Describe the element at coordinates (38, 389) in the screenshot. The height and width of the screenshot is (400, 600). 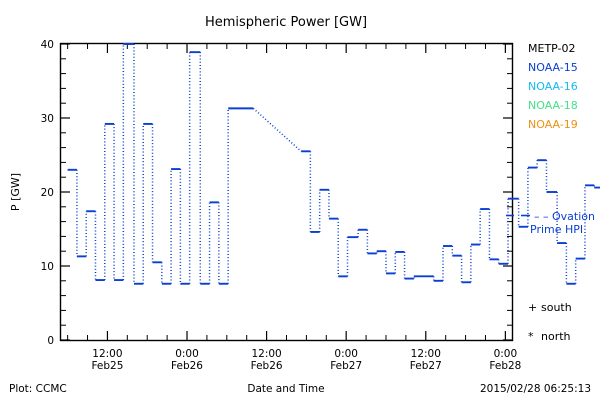
I see `footer-plot-source: Plot: CCMC` at that location.